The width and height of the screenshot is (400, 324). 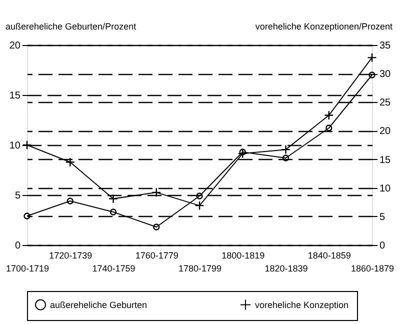 What do you see at coordinates (386, 74) in the screenshot?
I see `y2-tick-label: 30` at bounding box center [386, 74].